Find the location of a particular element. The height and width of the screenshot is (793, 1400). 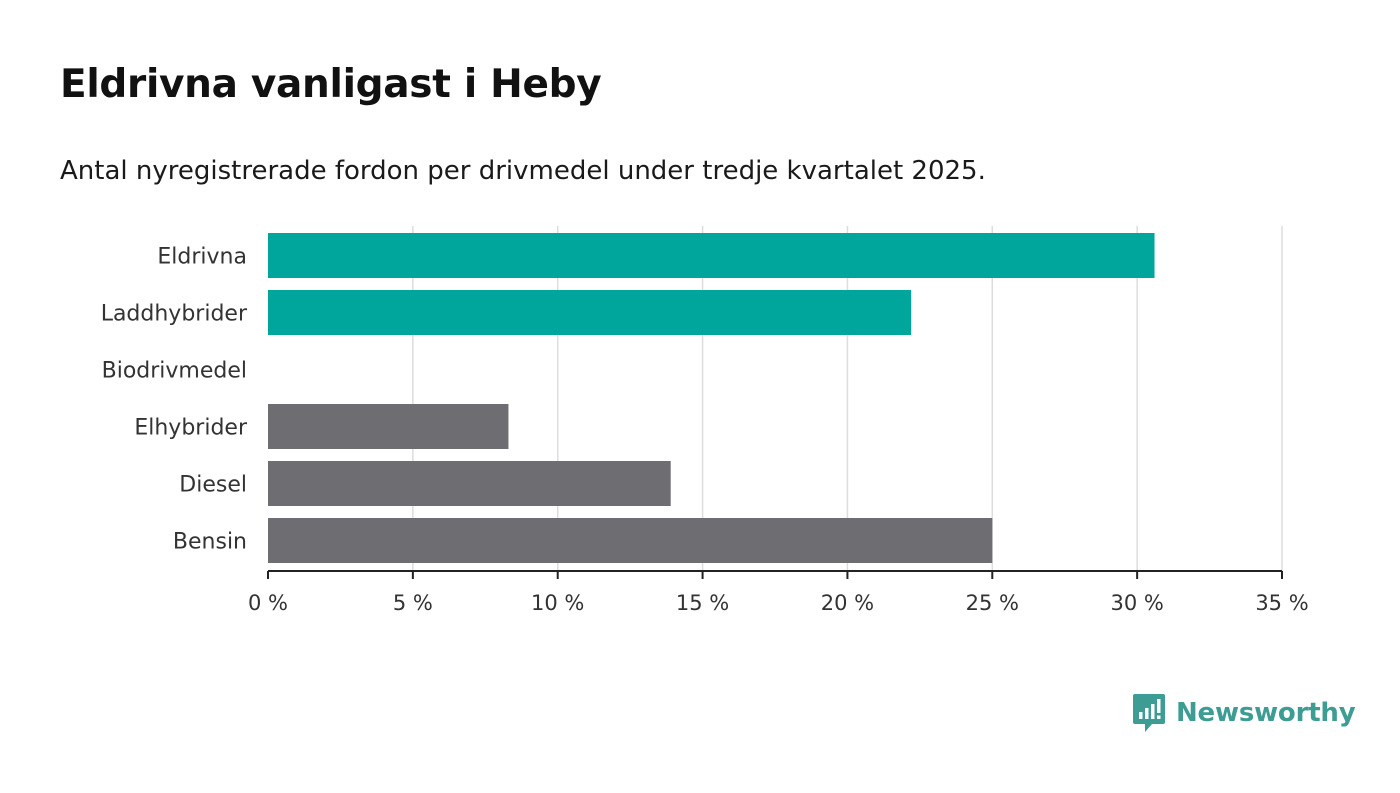

bar-bensin is located at coordinates (630, 540).